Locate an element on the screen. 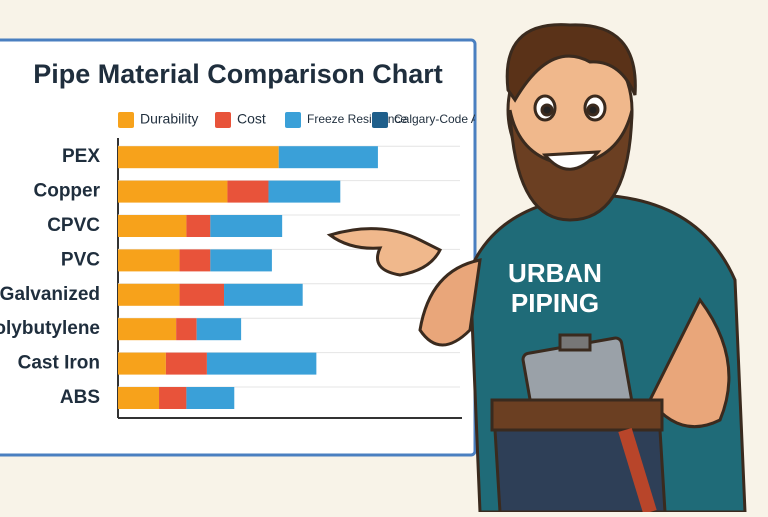 The width and height of the screenshot is (768, 517). y-tick-label: PEX is located at coordinates (81, 156).